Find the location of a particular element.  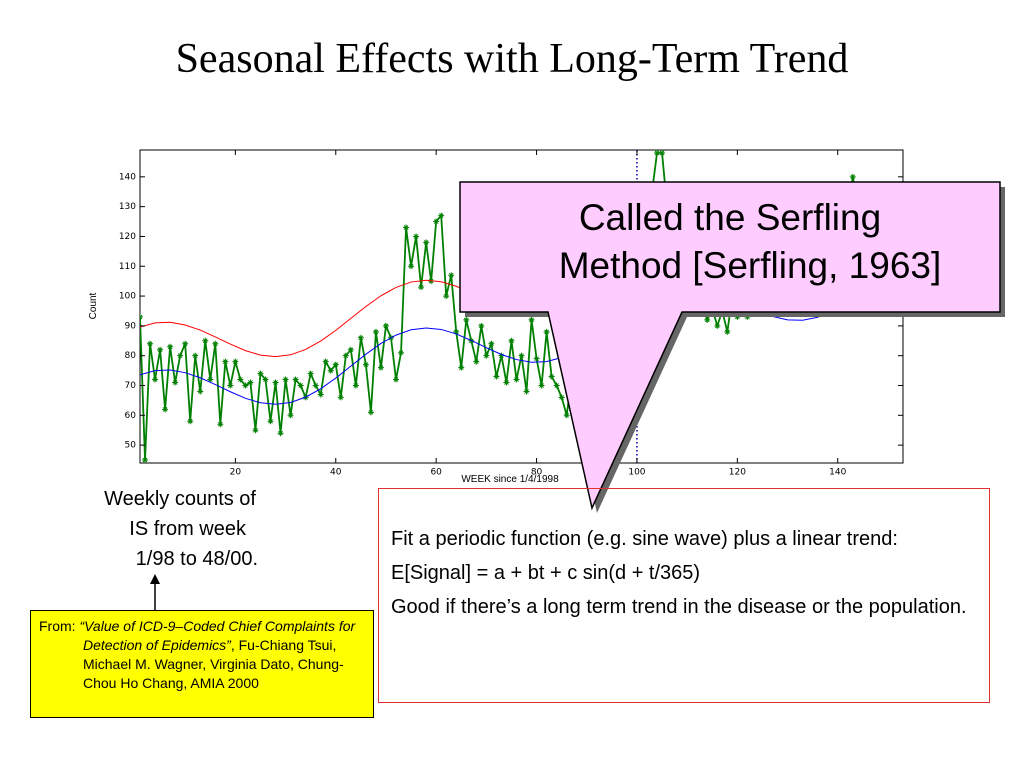

y-tick-label: 120 is located at coordinates (127, 237).